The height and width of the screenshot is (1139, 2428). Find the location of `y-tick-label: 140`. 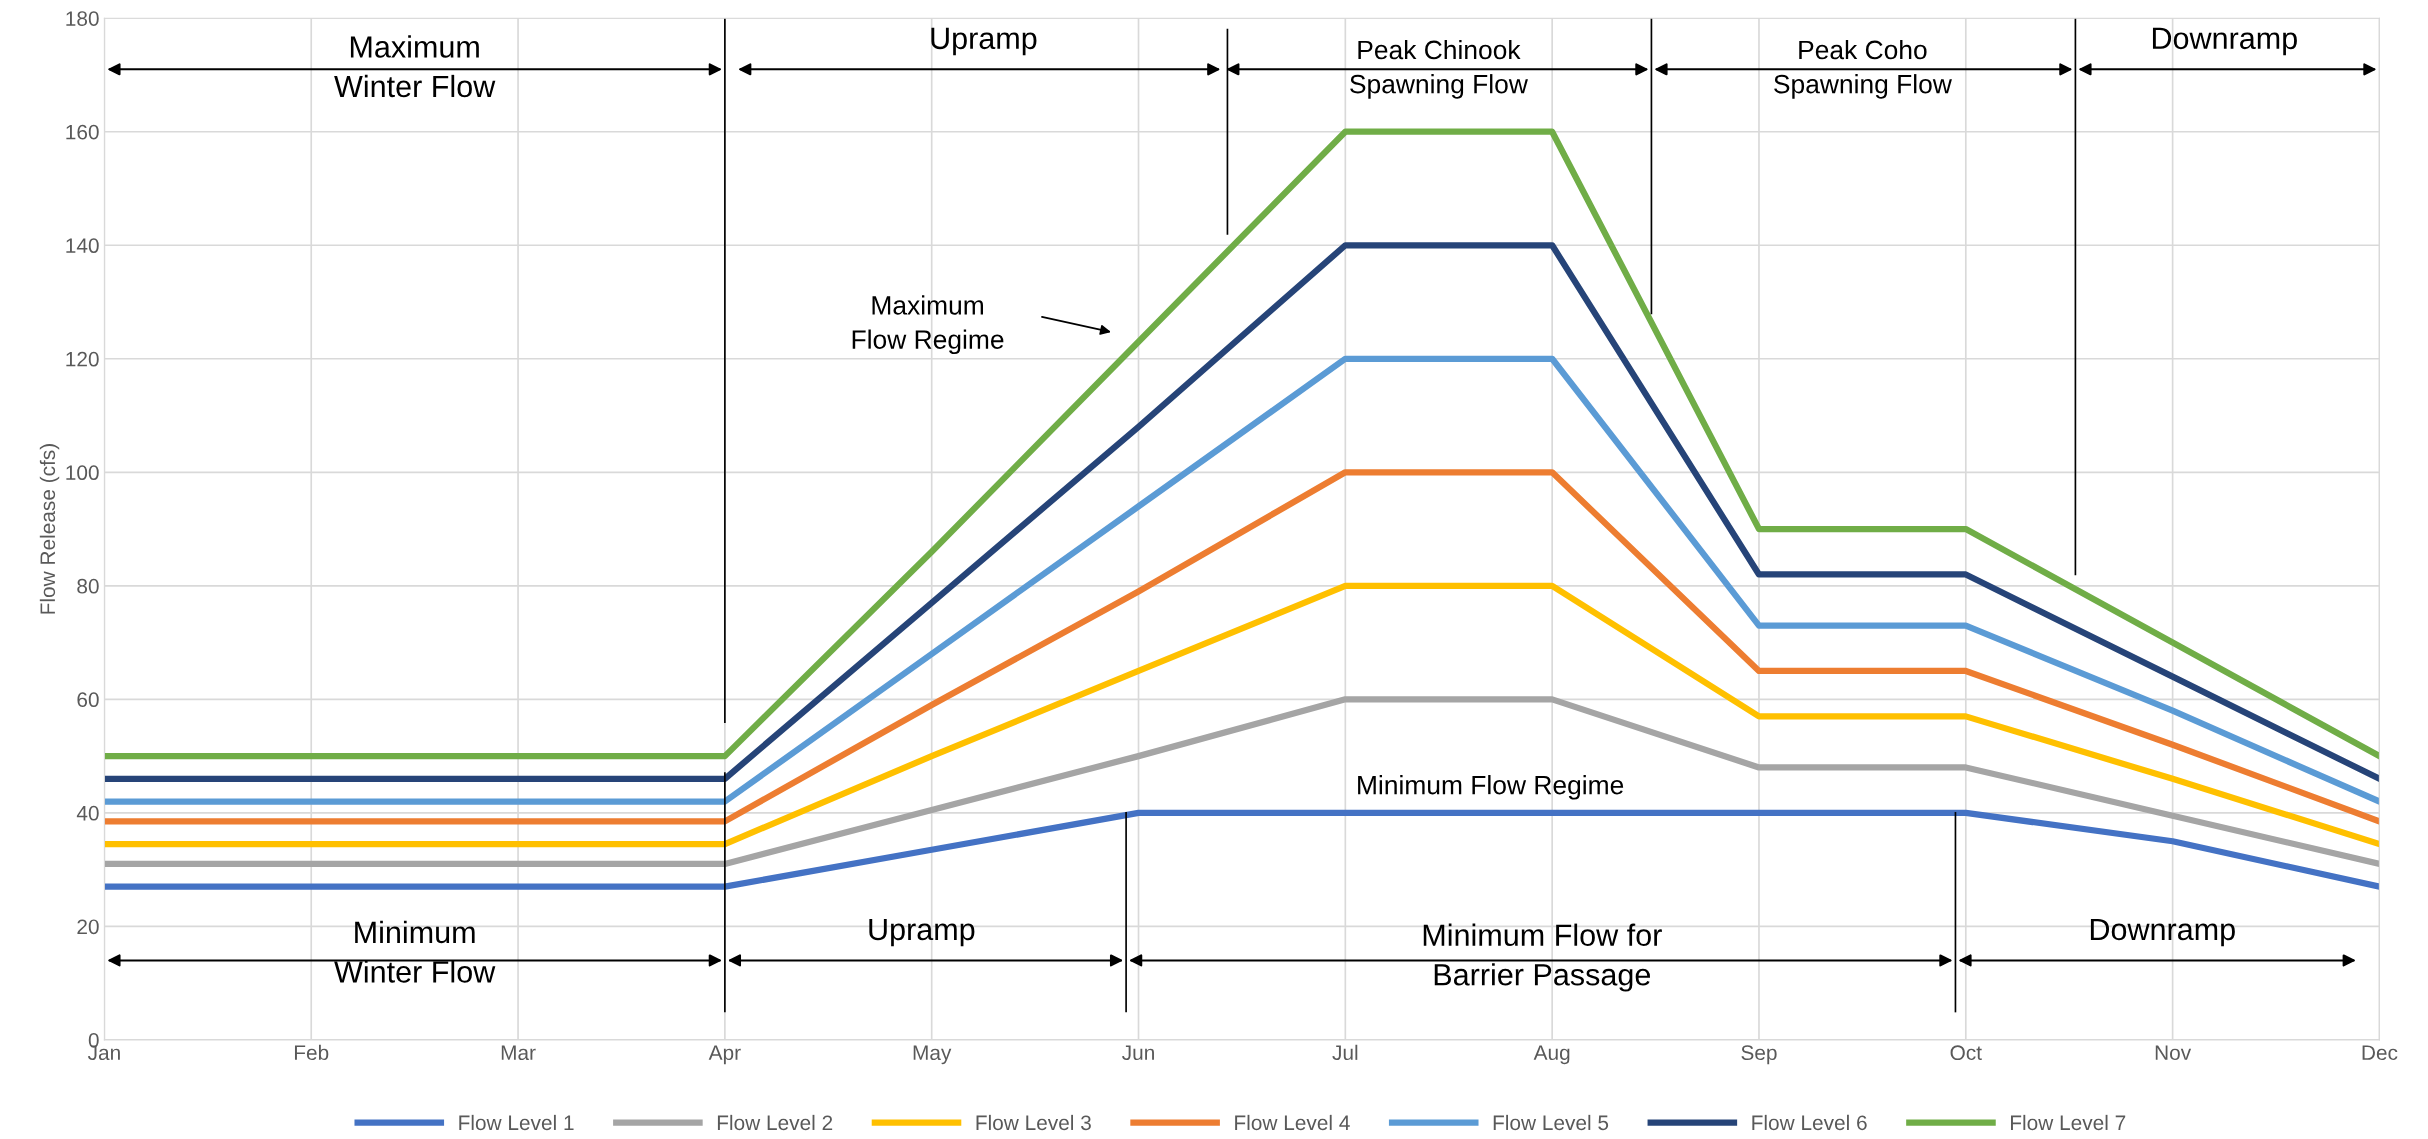

y-tick-label: 140 is located at coordinates (82, 246).